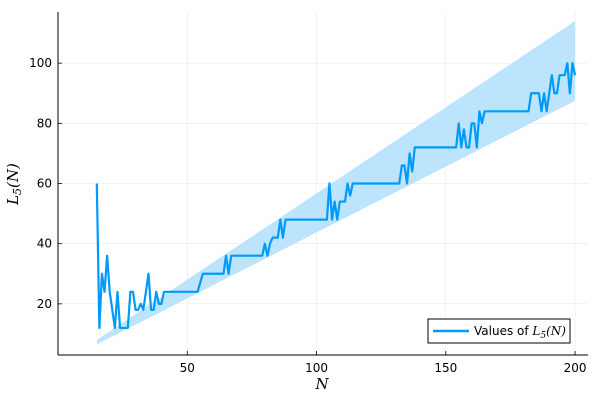  What do you see at coordinates (543, 336) in the screenshot?
I see `legend-label-sub: 5` at bounding box center [543, 336].